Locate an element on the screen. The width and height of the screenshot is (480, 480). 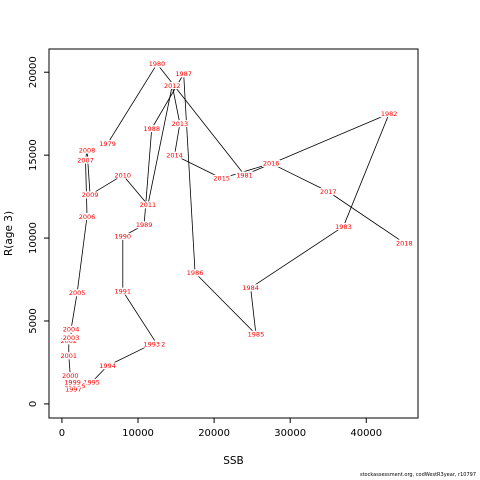
y-tick-label: 15000 is located at coordinates (33, 155).